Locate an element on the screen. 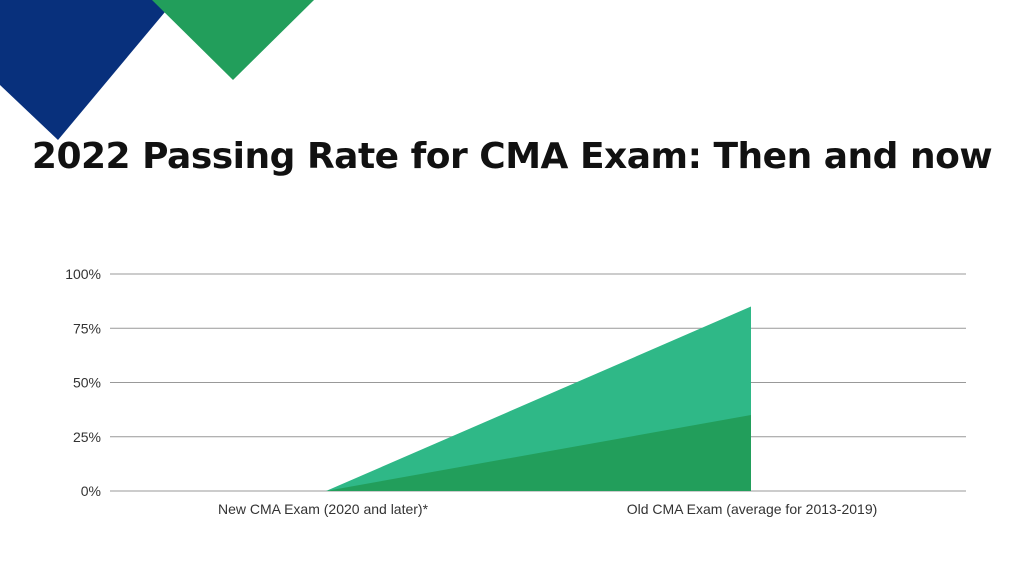 The height and width of the screenshot is (576, 1024). y-tick-label: 0% is located at coordinates (91, 491).